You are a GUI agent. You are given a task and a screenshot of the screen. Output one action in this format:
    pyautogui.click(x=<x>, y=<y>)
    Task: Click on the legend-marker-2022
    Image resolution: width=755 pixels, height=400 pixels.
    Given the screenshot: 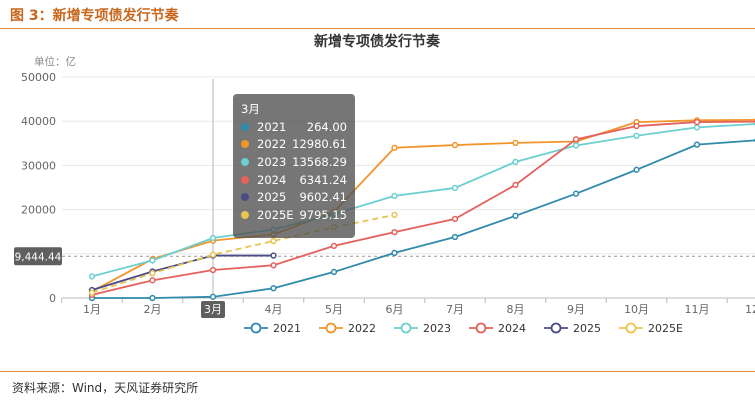 What is the action you would take?
    pyautogui.click(x=331, y=328)
    